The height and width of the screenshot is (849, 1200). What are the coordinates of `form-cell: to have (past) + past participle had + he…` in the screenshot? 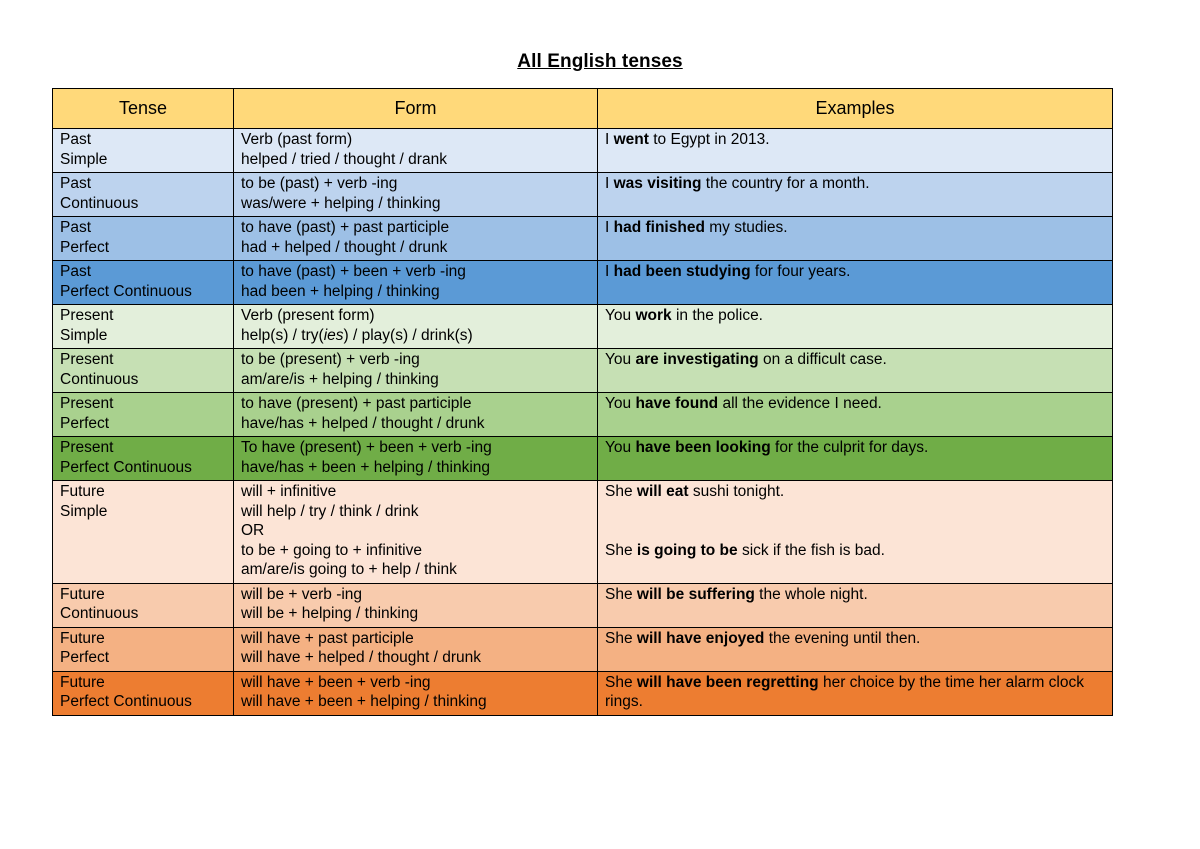 It's located at (415, 238).